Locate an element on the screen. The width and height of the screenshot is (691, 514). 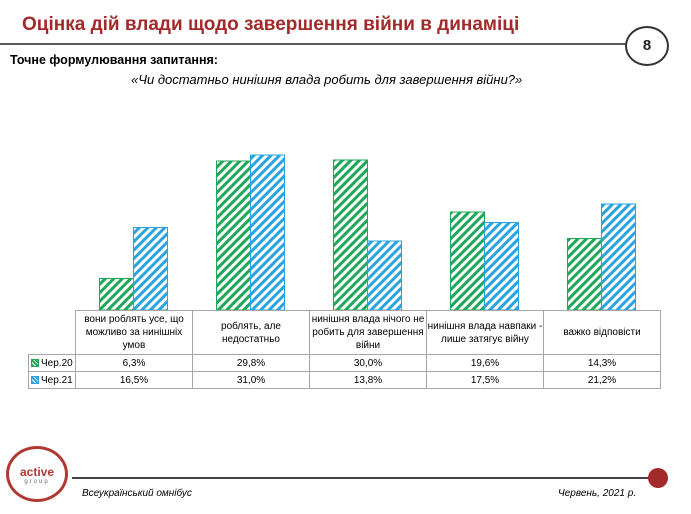
data-cell: 30,0% is located at coordinates (368, 363).